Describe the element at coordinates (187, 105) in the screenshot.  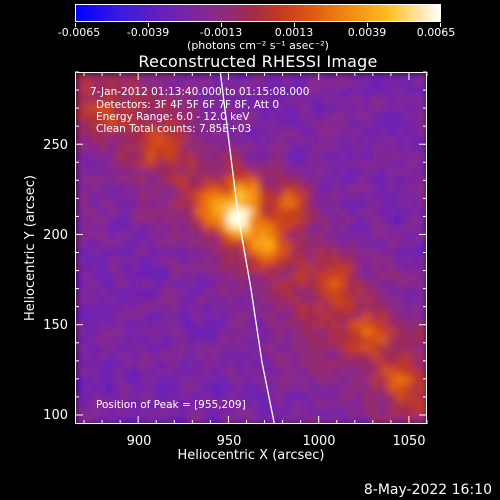
I see `annotation-detectors: Detectors: 3F 4F 5F 6F 7F 8F, Att 0` at that location.